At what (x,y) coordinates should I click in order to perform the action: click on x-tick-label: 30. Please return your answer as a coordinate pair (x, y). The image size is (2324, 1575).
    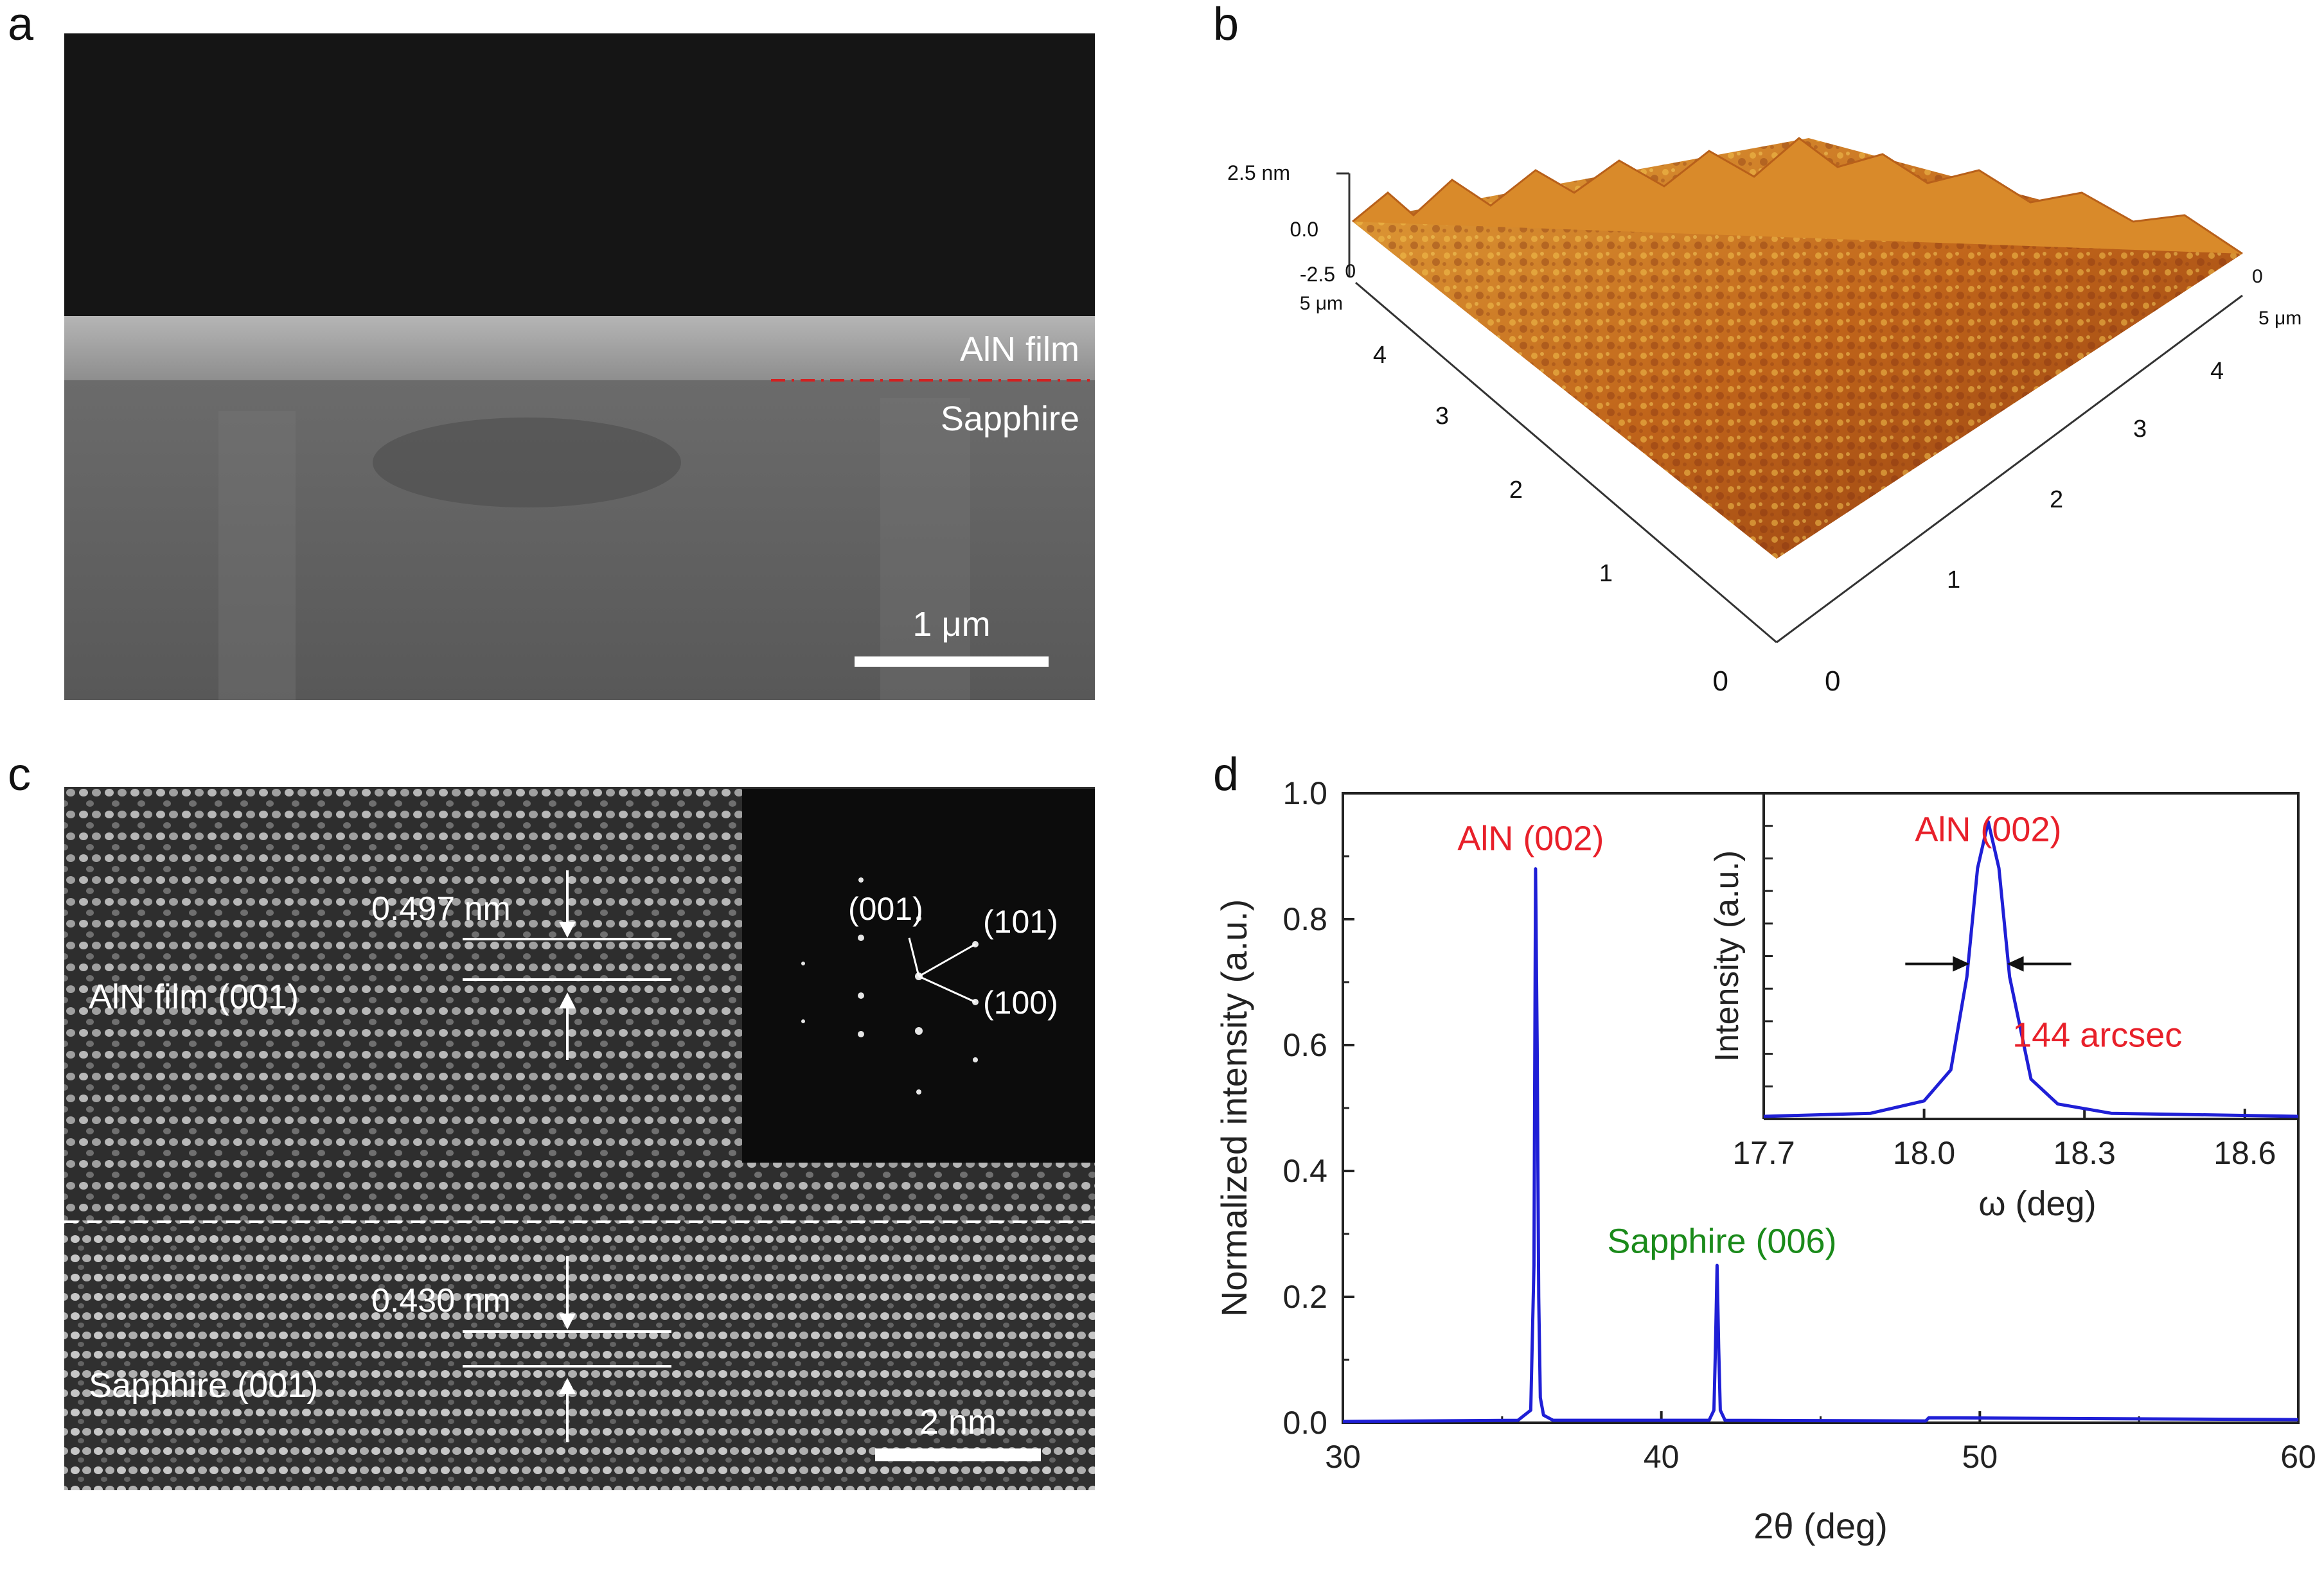
    Looking at the image, I should click on (1343, 1457).